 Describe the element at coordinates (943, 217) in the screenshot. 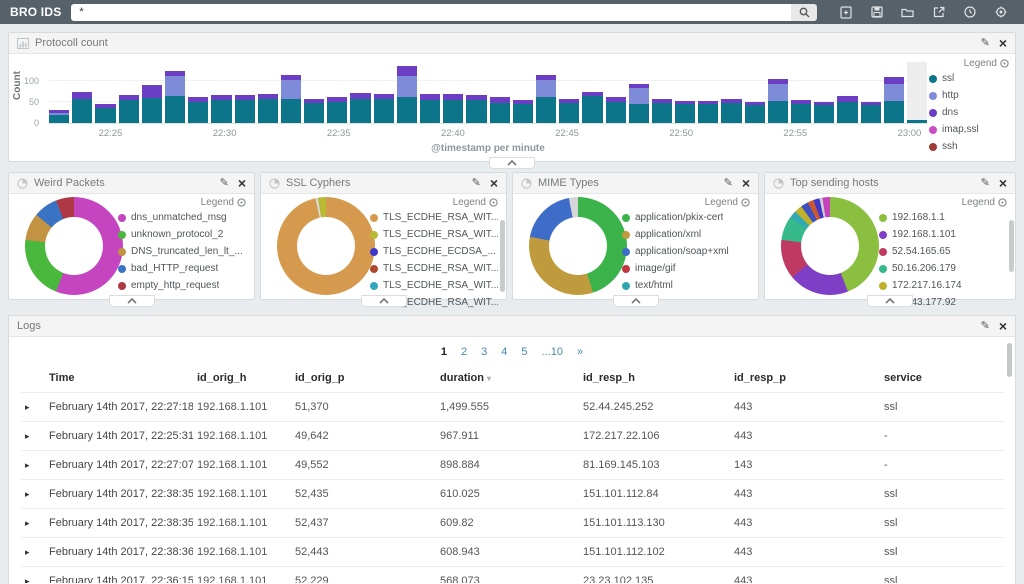

I see `legend-item: 192.168.1.1` at that location.